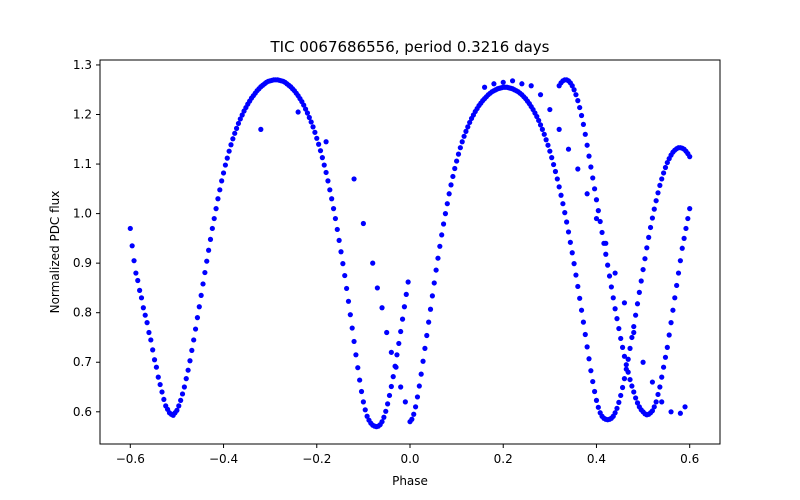 The image size is (800, 500). Describe the element at coordinates (409, 47) in the screenshot. I see `chart-title: TIC 0067686556, period 0.3216 days` at that location.